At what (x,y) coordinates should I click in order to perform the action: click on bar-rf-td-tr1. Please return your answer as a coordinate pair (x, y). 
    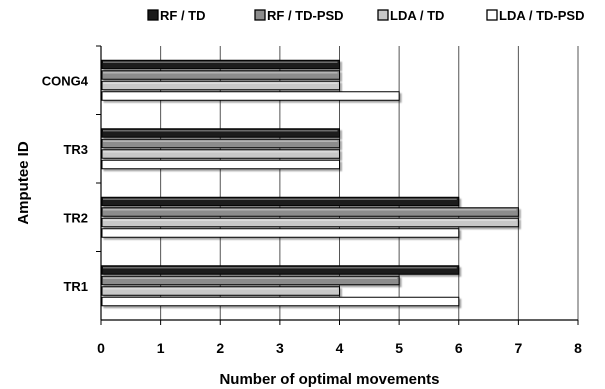
    Looking at the image, I should click on (280, 270).